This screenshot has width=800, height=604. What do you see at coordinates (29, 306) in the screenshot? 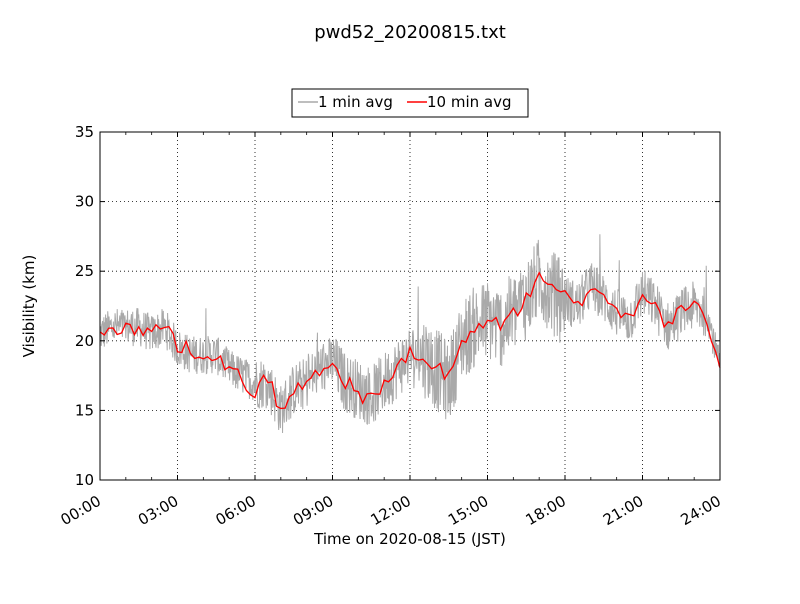
I see `y-axis-label: Visibility (km)` at bounding box center [29, 306].